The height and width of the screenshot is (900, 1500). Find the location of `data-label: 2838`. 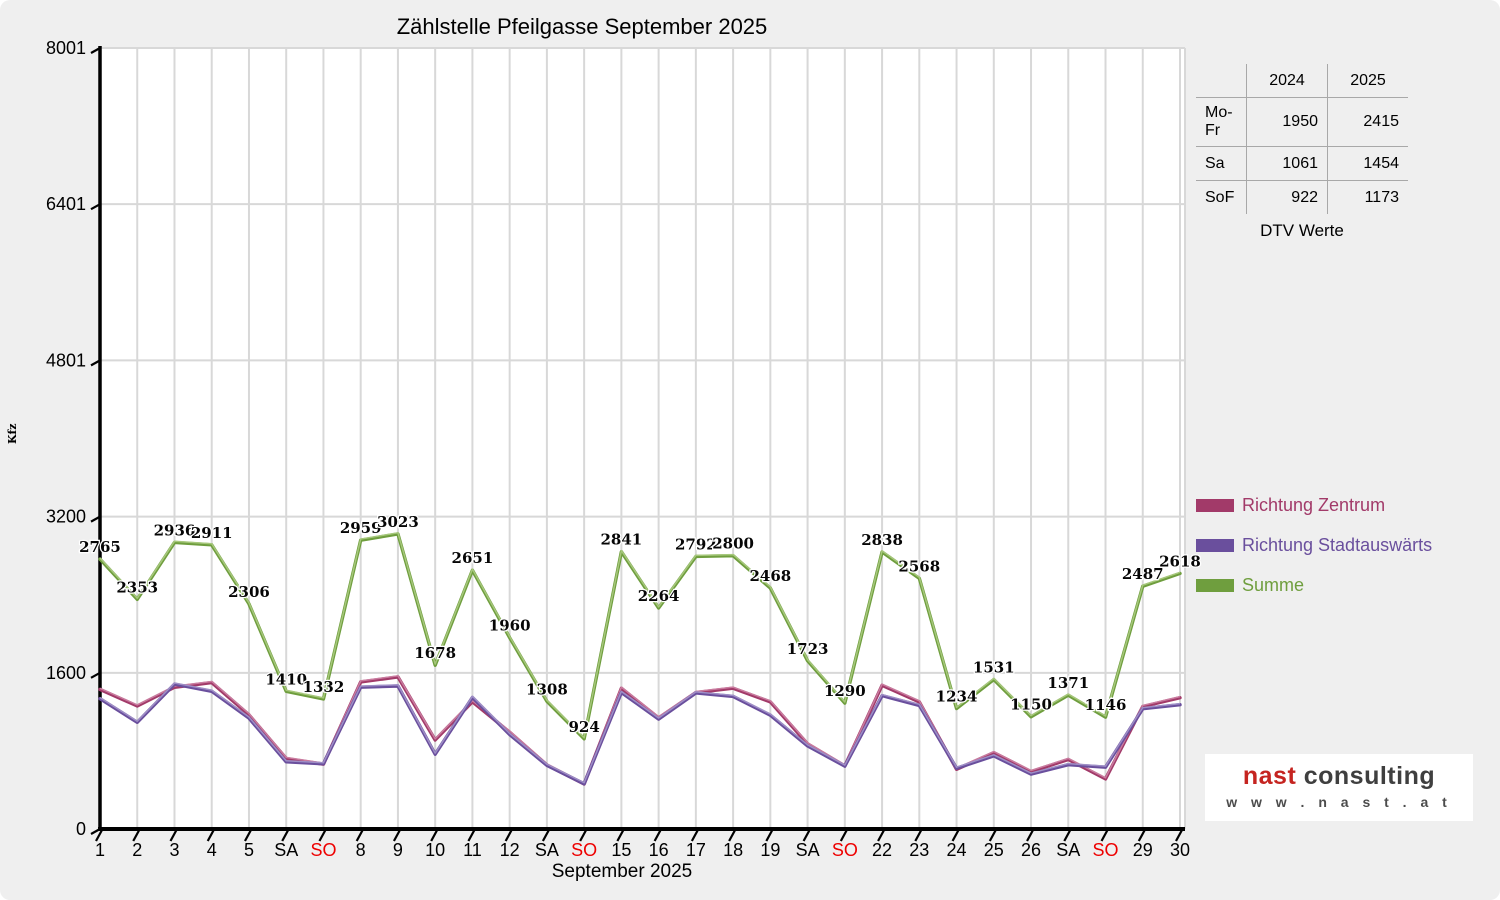

data-label: 2838 is located at coordinates (882, 540).